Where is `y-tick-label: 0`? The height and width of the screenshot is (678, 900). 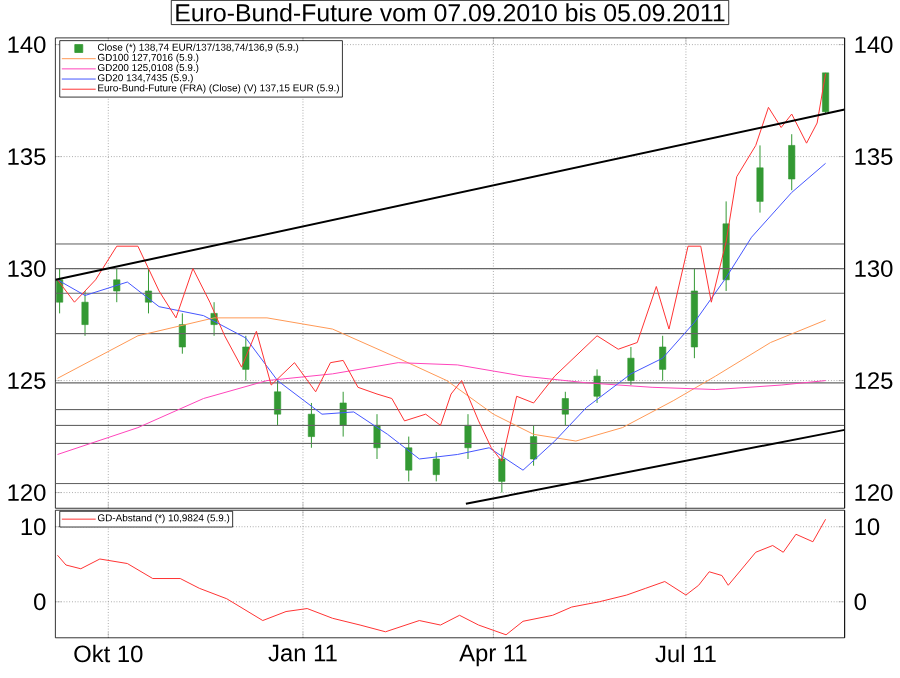
y-tick-label: 0 is located at coordinates (40, 602).